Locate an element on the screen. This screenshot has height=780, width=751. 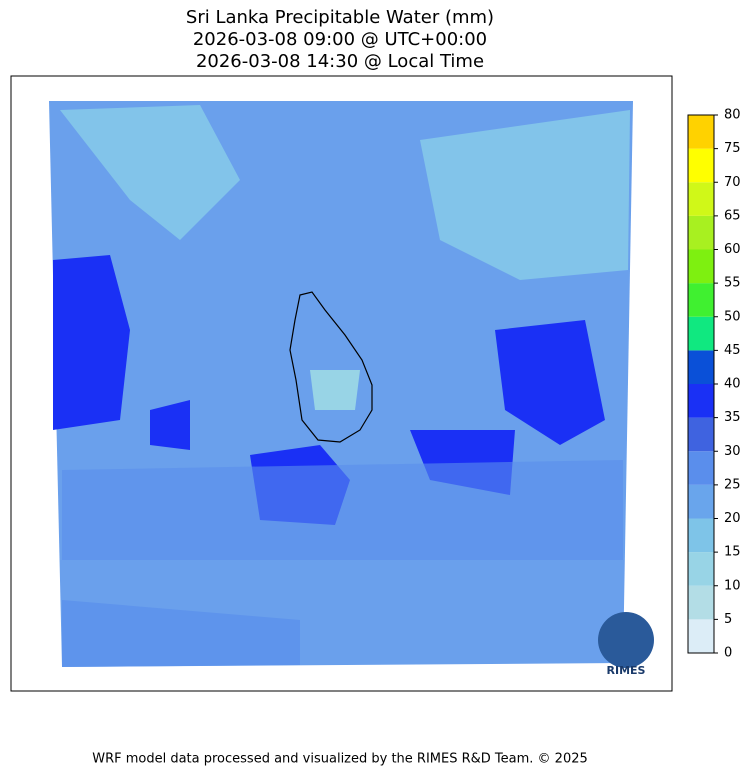
colorbar-tick-label: 30 is located at coordinates (732, 451).